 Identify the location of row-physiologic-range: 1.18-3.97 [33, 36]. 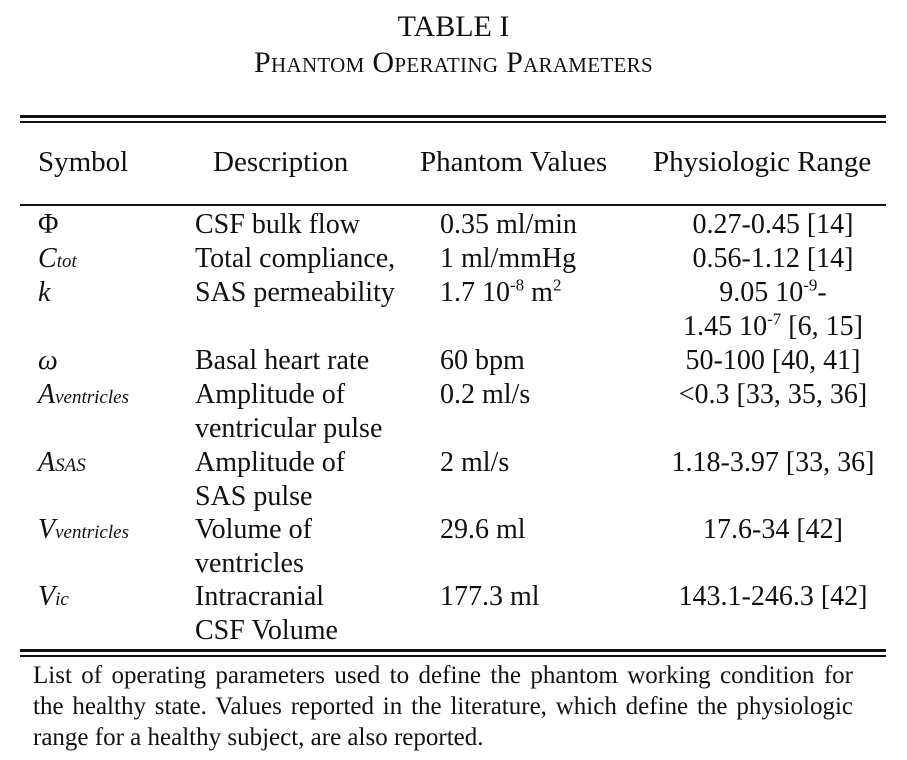
(773, 463).